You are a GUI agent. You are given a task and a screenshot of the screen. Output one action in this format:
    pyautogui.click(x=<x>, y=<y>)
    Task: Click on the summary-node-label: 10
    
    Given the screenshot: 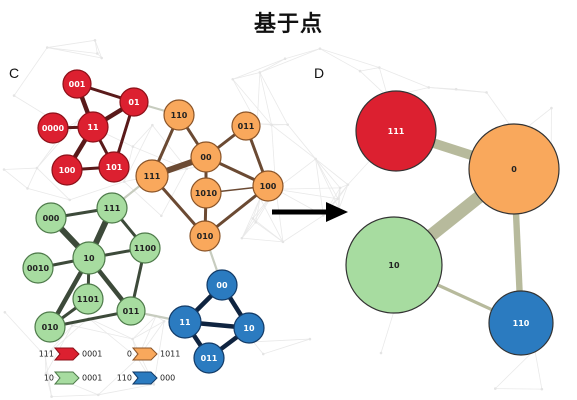 What is the action you would take?
    pyautogui.click(x=394, y=265)
    